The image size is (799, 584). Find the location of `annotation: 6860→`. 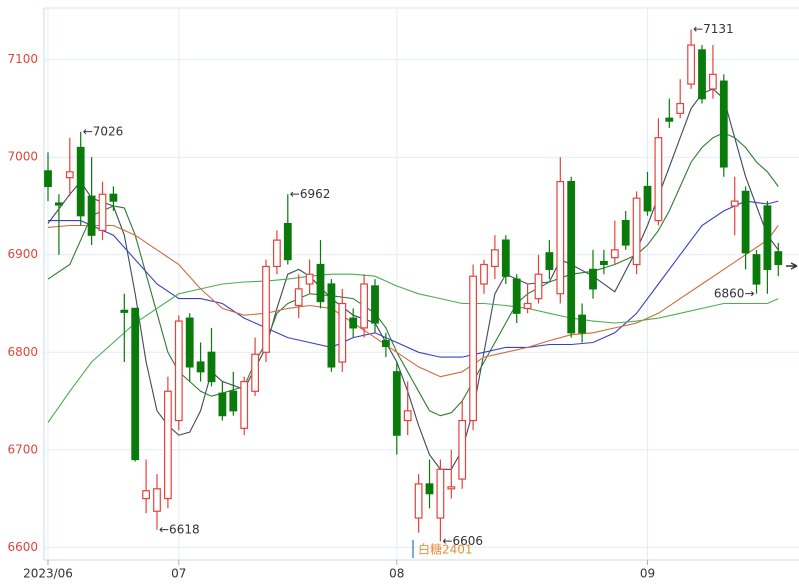

annotation: 6860→ is located at coordinates (734, 293).